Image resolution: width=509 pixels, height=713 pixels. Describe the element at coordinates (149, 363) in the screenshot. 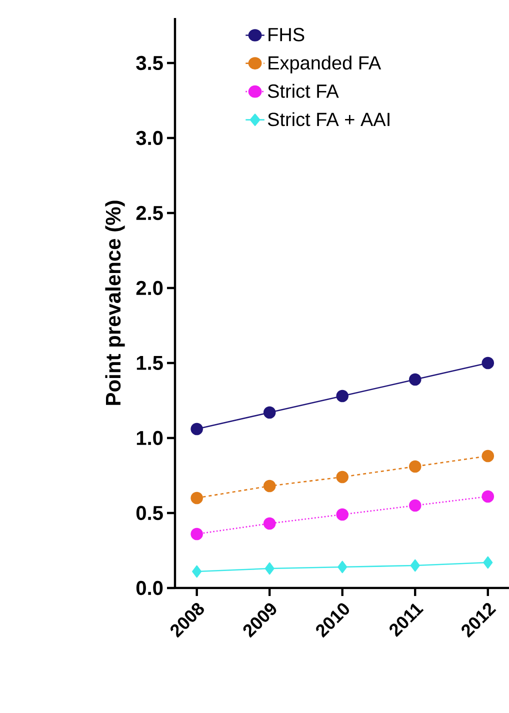

I see `y-tick-label: 1.5` at that location.